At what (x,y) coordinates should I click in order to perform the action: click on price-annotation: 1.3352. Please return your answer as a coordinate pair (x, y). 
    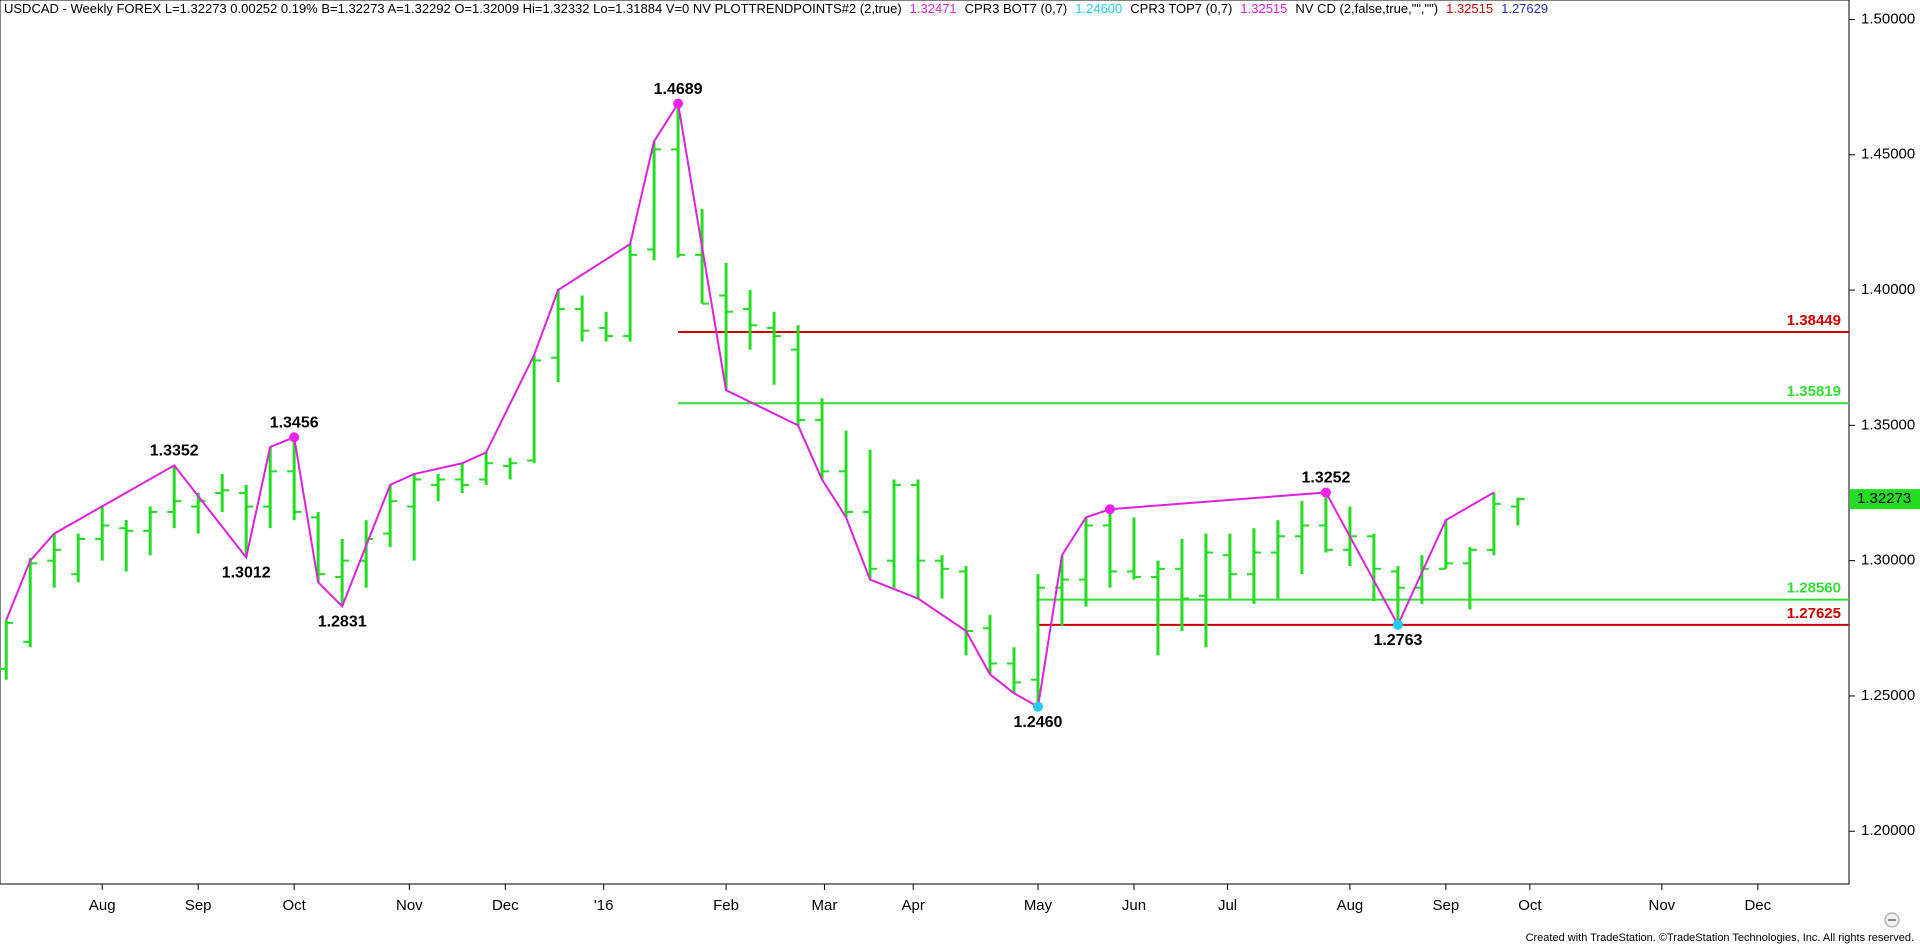
    Looking at the image, I should click on (174, 451).